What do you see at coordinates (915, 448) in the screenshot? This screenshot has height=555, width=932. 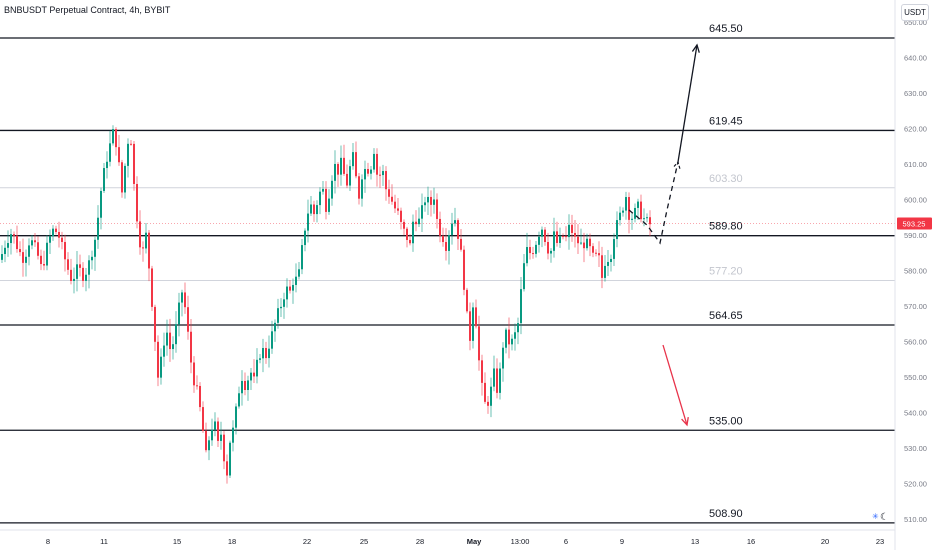 I see `price-tick-label: 530.00` at bounding box center [915, 448].